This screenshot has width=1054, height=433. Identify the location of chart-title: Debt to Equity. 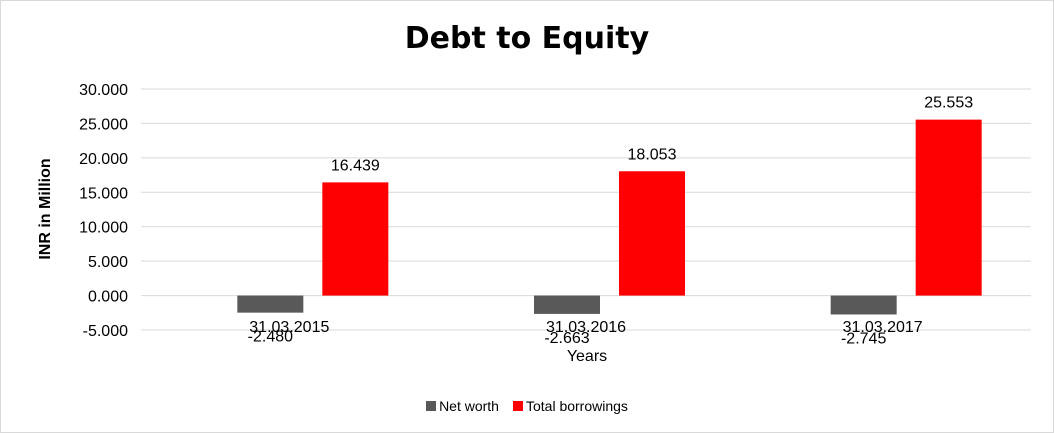
(527, 38).